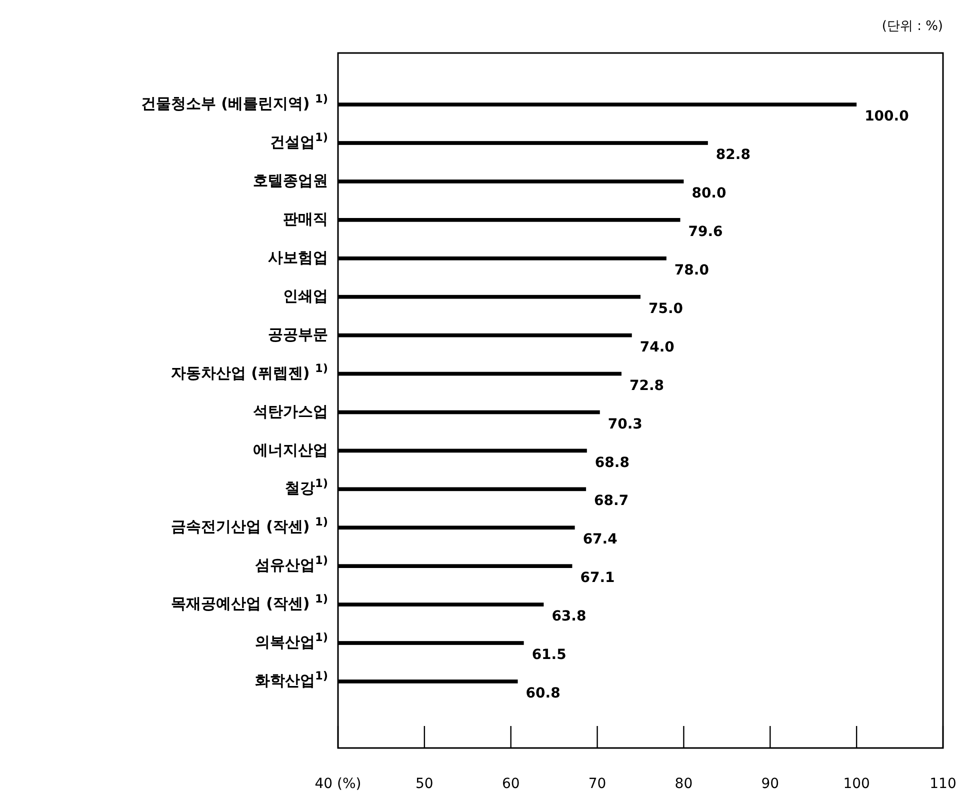 This screenshot has height=802, width=977. Describe the element at coordinates (549, 655) in the screenshot. I see `data-label: 61.5` at that location.